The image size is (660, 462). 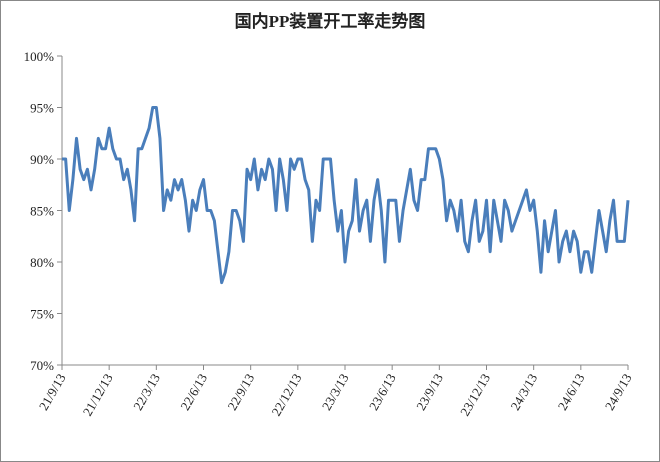 I want to click on y-tick-label: 90%, so click(x=42, y=159).